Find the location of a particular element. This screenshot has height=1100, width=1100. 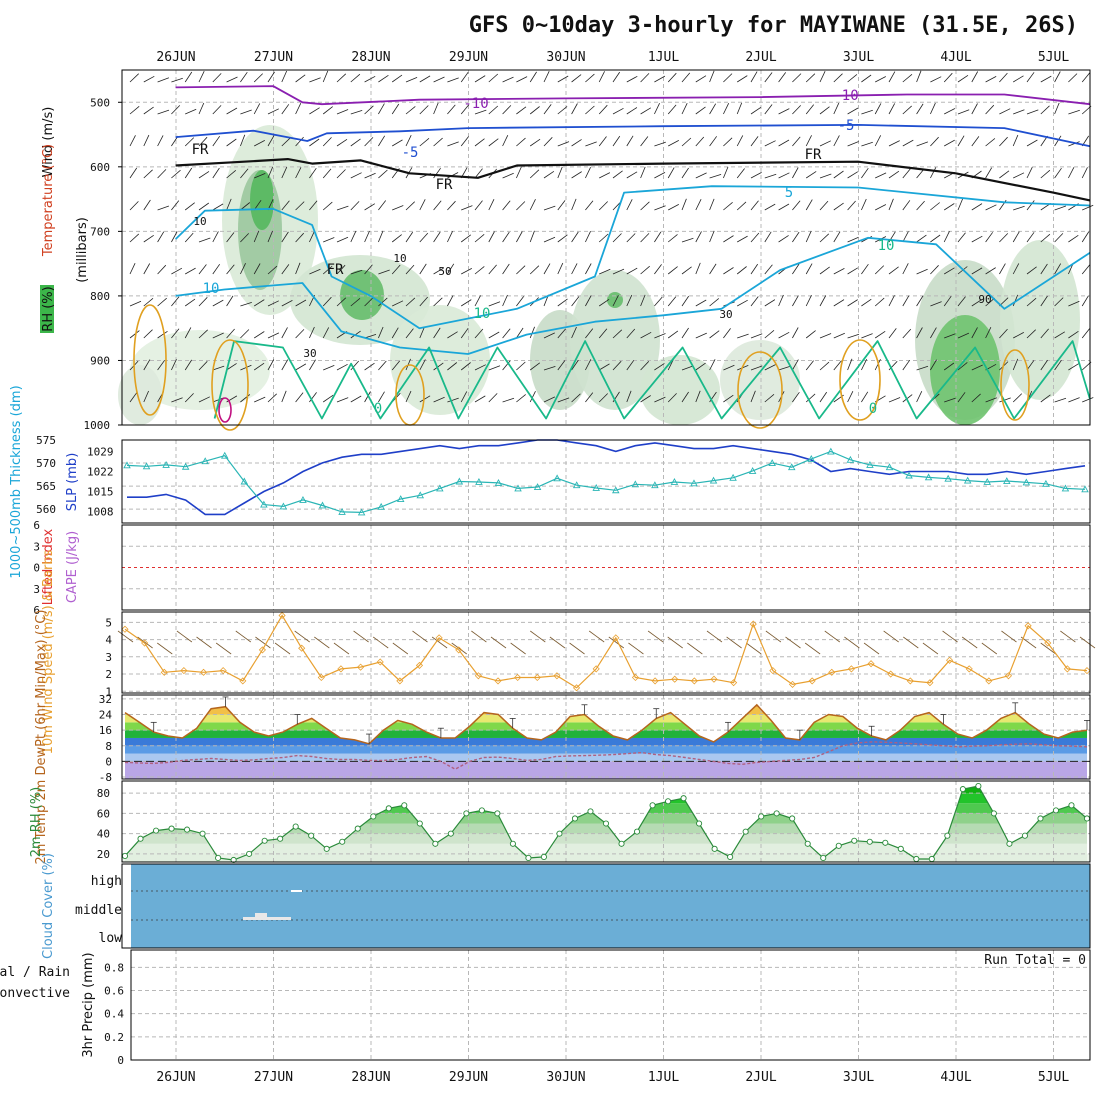

date-label-top: 2JUL is located at coordinates (760, 57).